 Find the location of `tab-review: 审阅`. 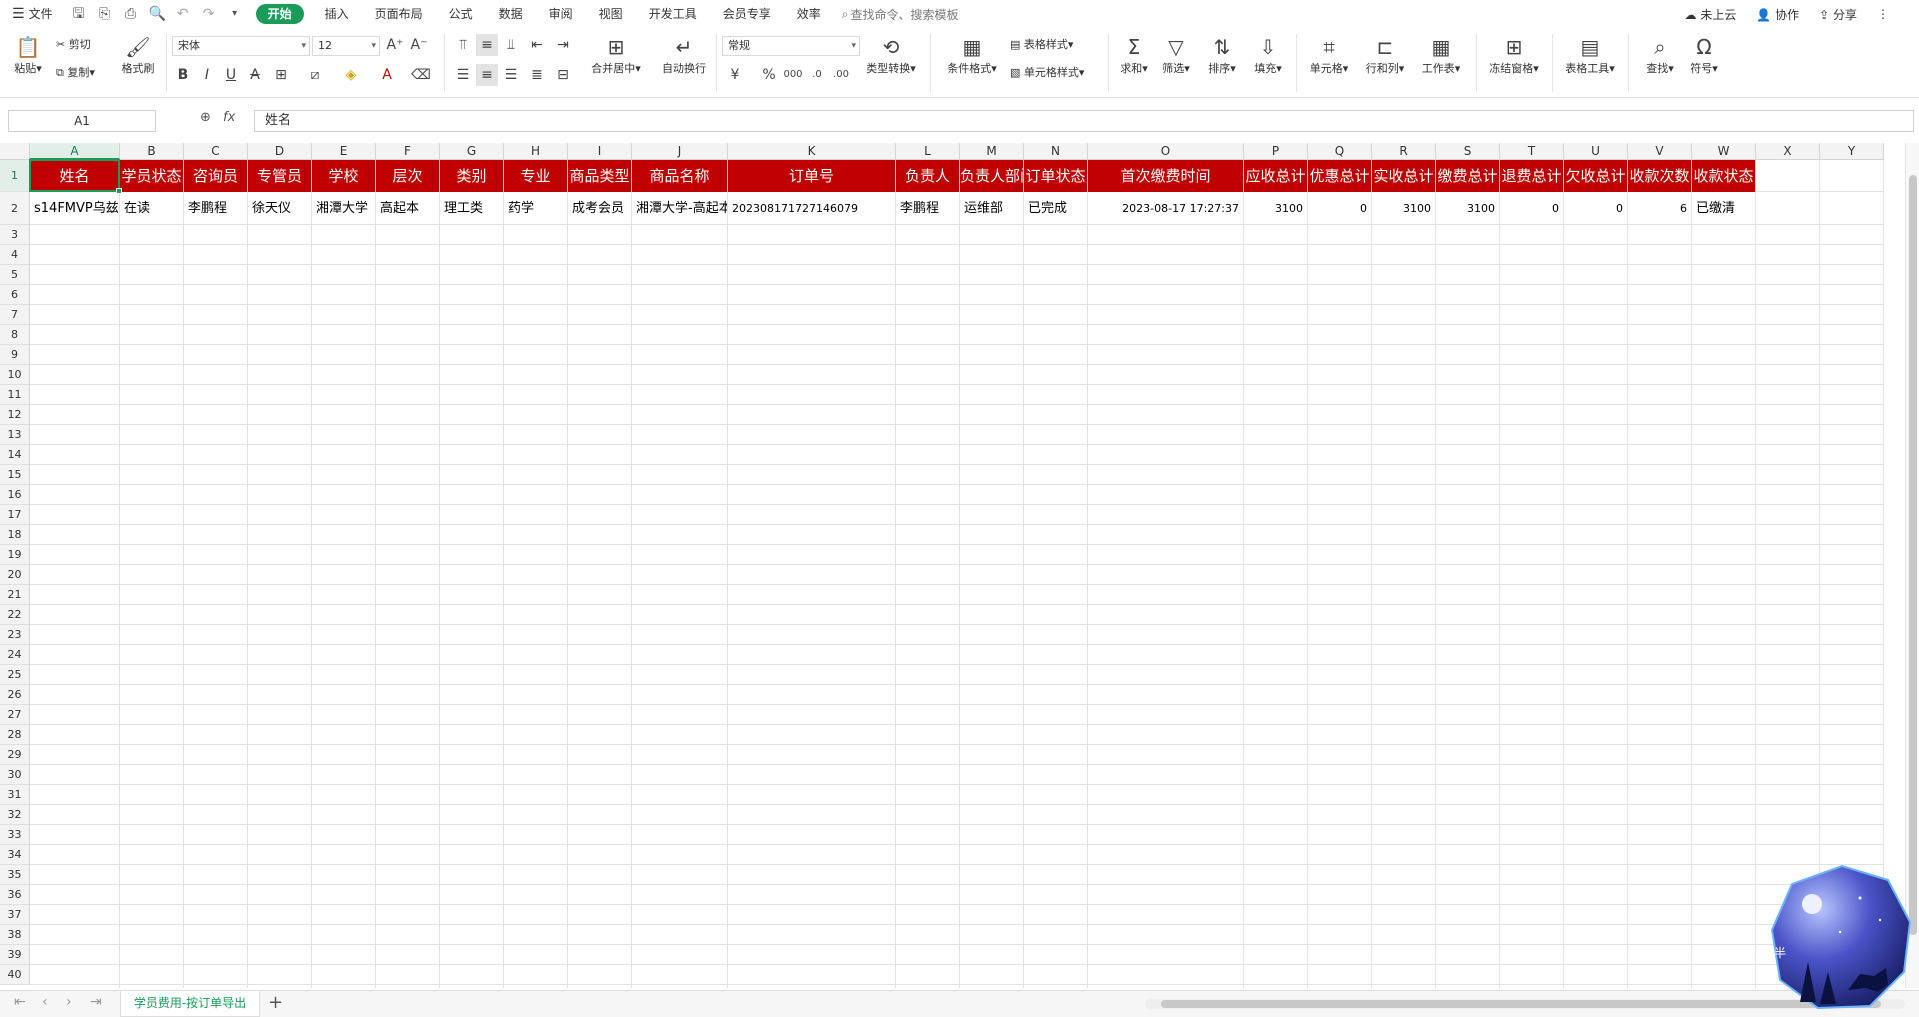

tab-review: 审阅 is located at coordinates (561, 14).